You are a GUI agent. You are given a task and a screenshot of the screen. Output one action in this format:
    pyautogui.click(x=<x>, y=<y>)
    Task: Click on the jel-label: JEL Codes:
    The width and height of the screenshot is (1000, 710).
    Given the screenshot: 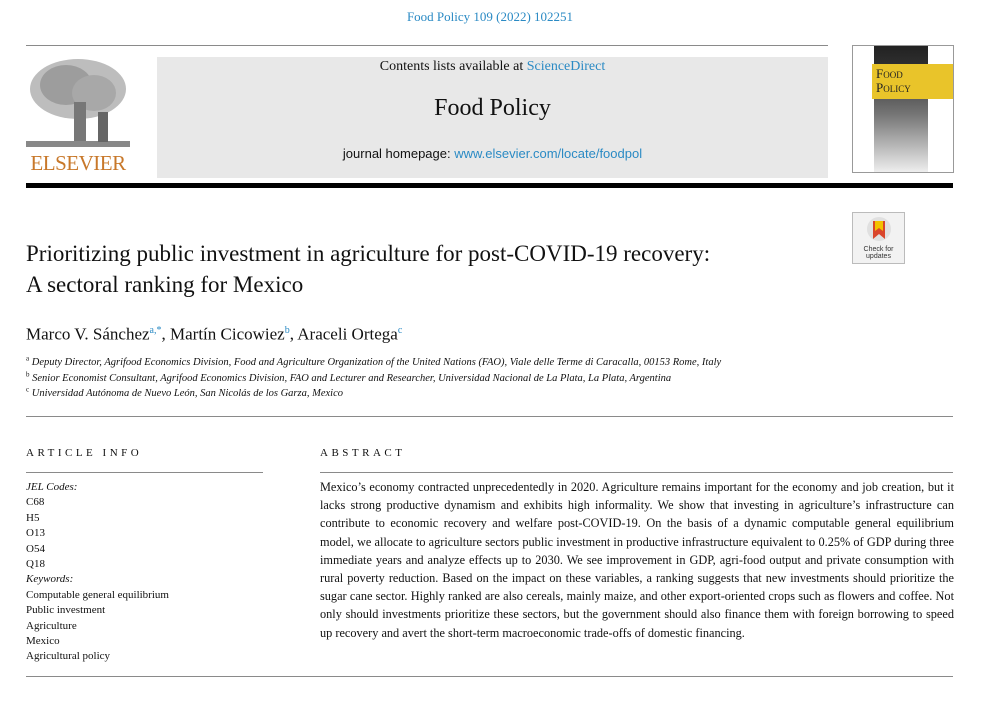 What is the action you would take?
    pyautogui.click(x=52, y=487)
    